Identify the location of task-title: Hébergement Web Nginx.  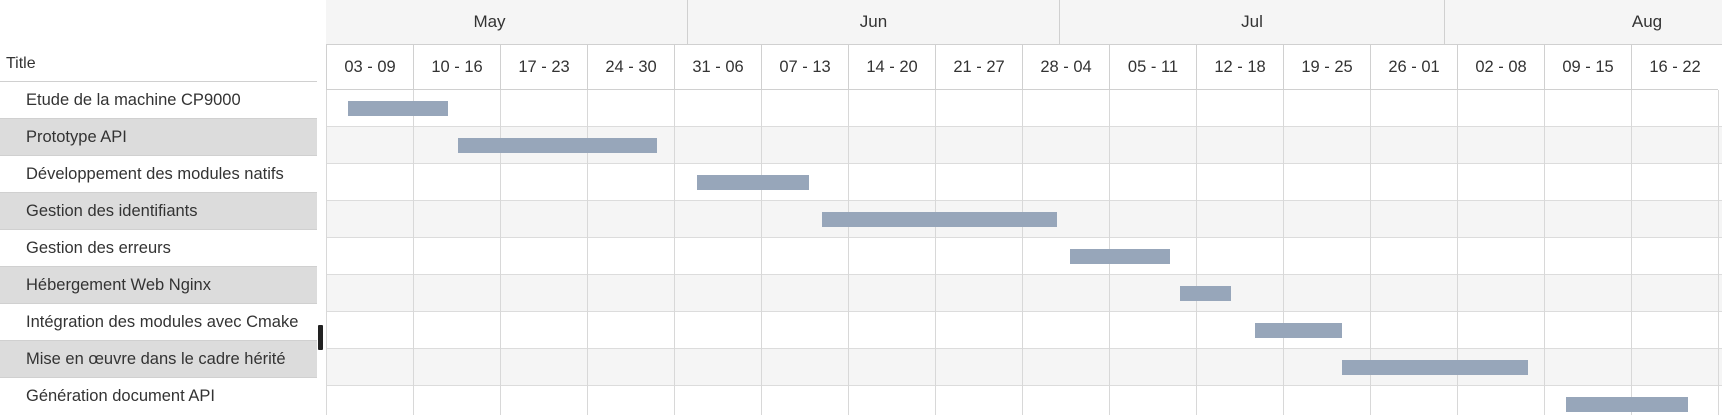
(118, 284).